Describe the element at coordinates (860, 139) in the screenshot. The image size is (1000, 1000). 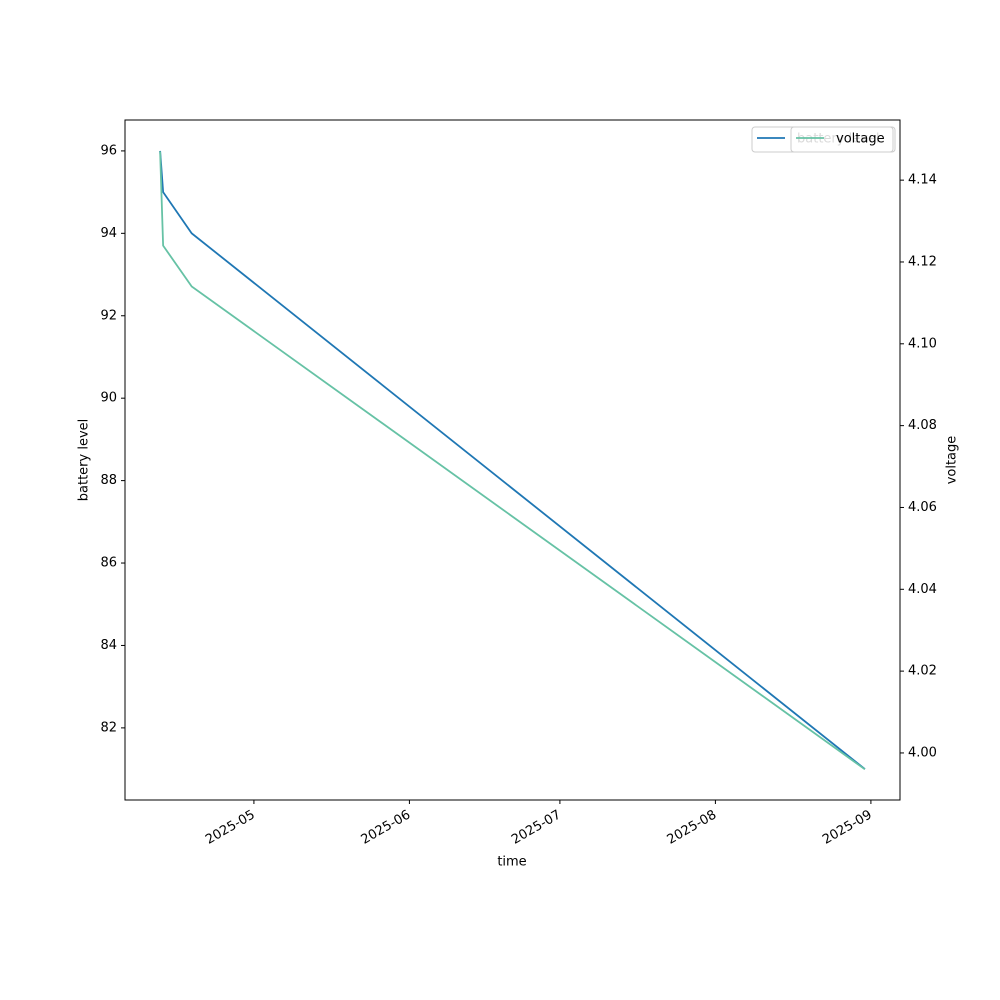
I see `legend-label: voltage` at that location.